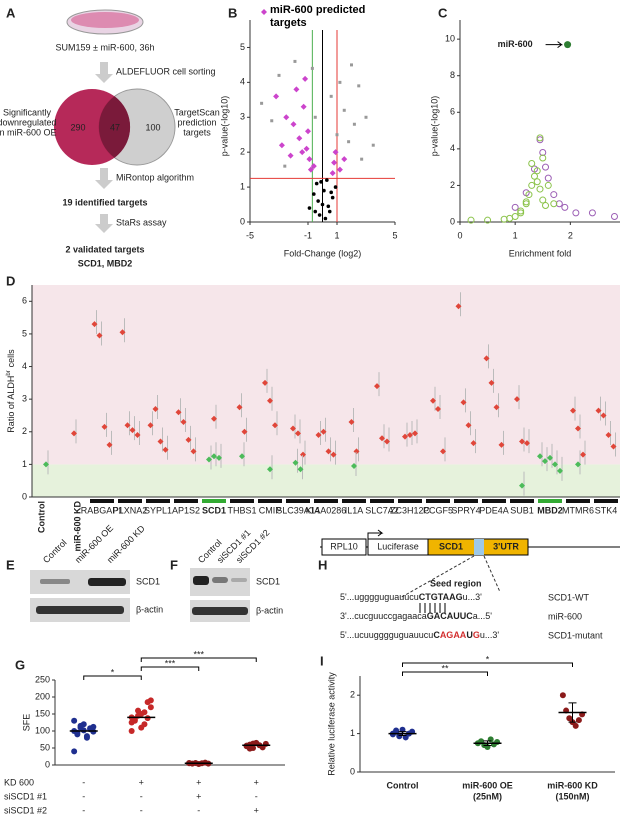 This screenshot has width=627, height=827. I want to click on legend-label: miR-600 predicted targets, so click(318, 16).